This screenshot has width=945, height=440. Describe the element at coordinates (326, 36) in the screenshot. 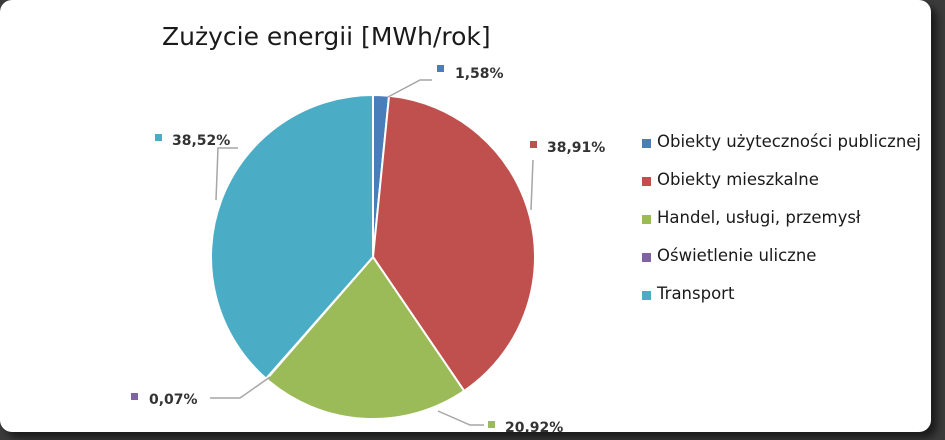

I see `chart-title: Zużycie energii [MWh/rok]` at that location.